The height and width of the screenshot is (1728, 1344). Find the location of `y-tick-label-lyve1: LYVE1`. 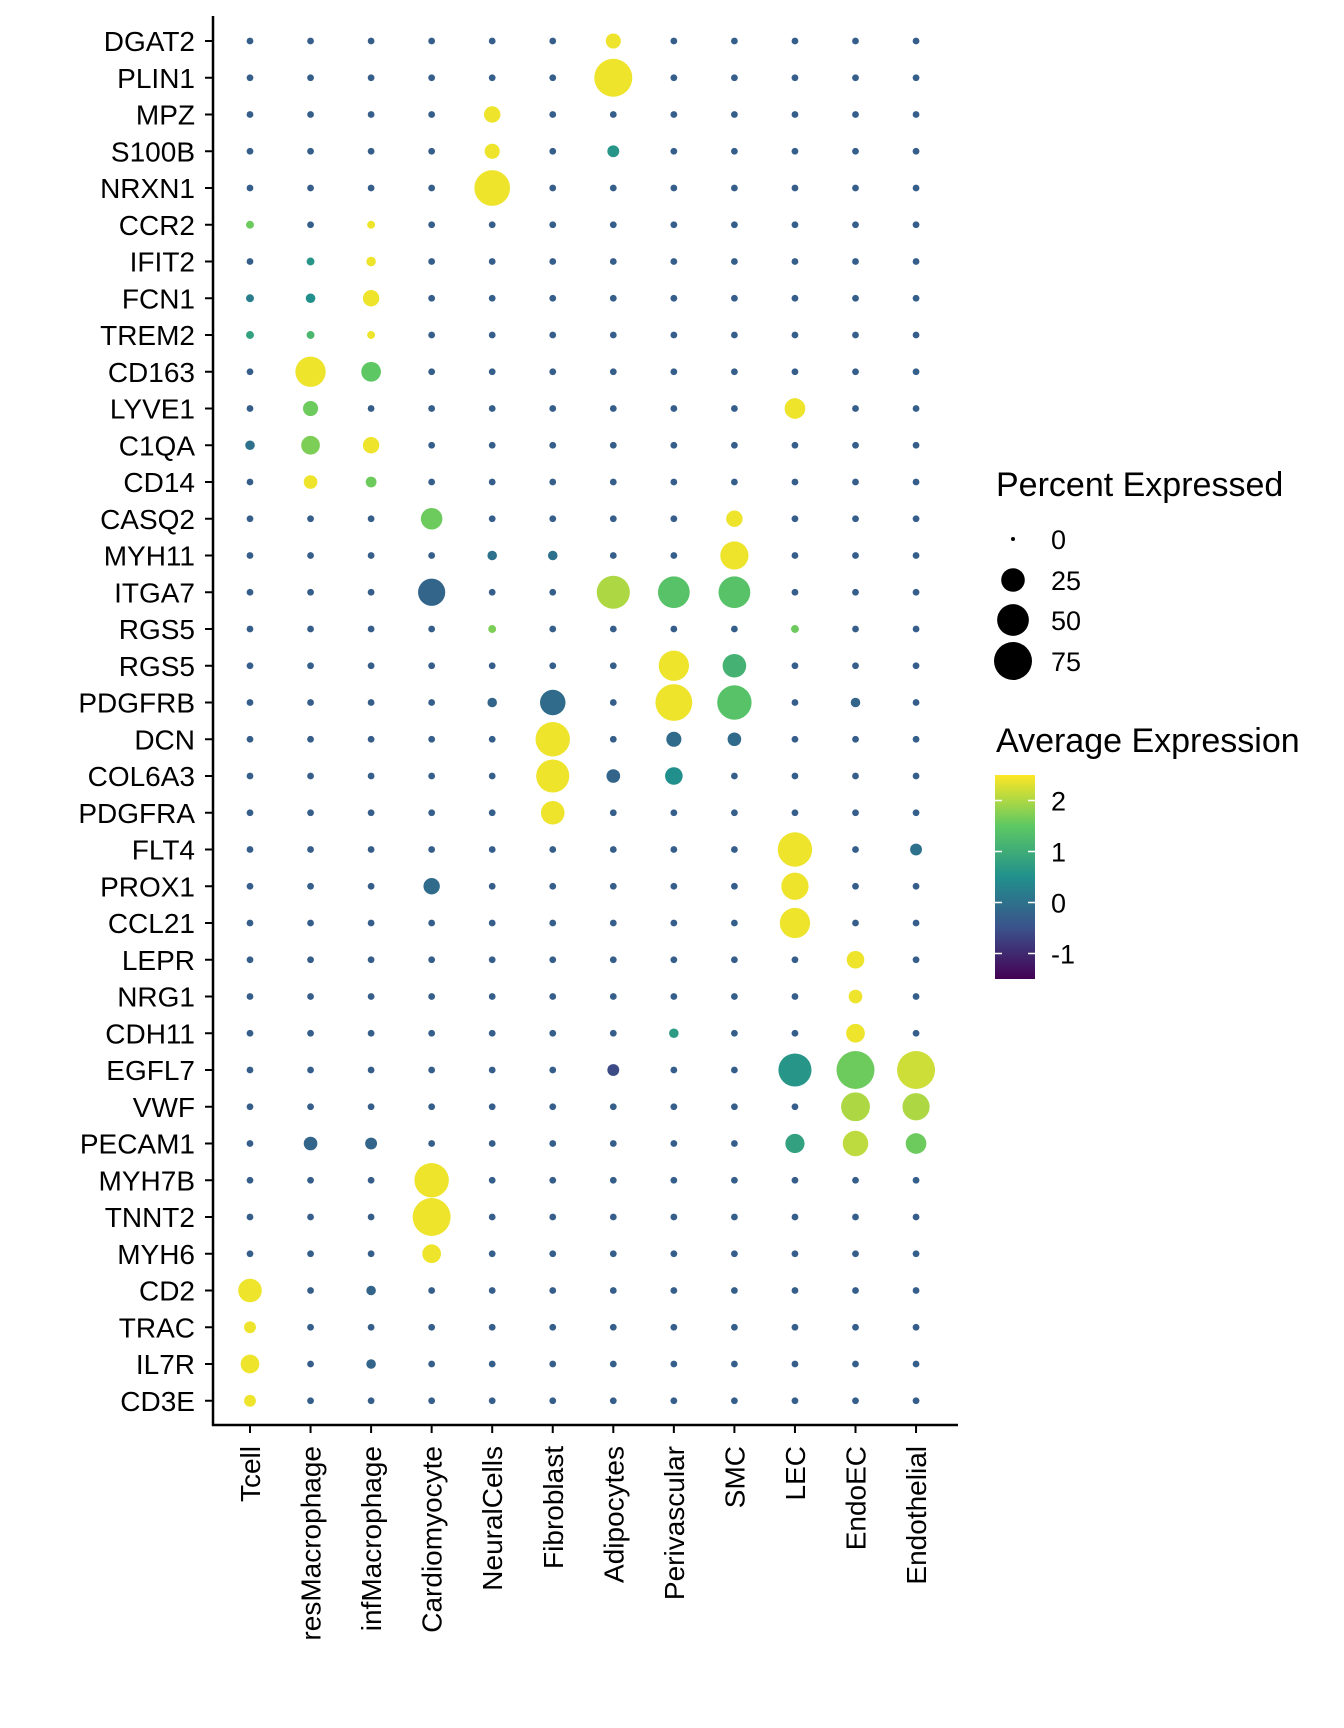

y-tick-label-lyve1: LYVE1 is located at coordinates (152, 409).